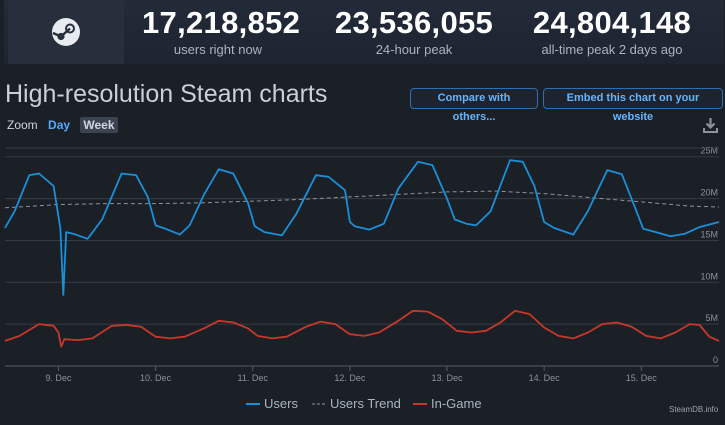  Describe the element at coordinates (715, 360) in the screenshot. I see `y-tick-label-0: 0` at that location.